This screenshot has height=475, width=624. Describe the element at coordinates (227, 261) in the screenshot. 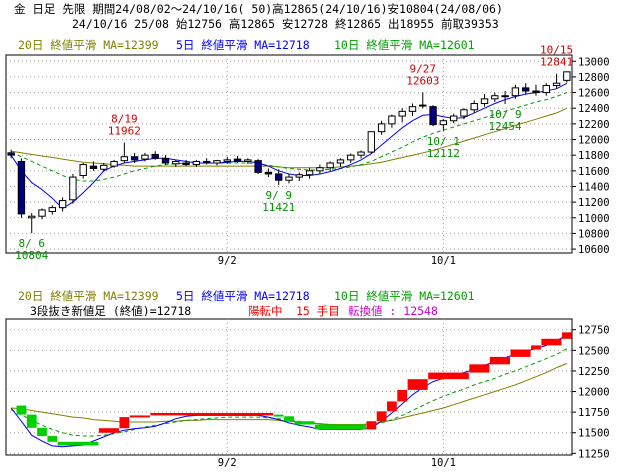

I see `x-tick-label: 9/2` at that location.